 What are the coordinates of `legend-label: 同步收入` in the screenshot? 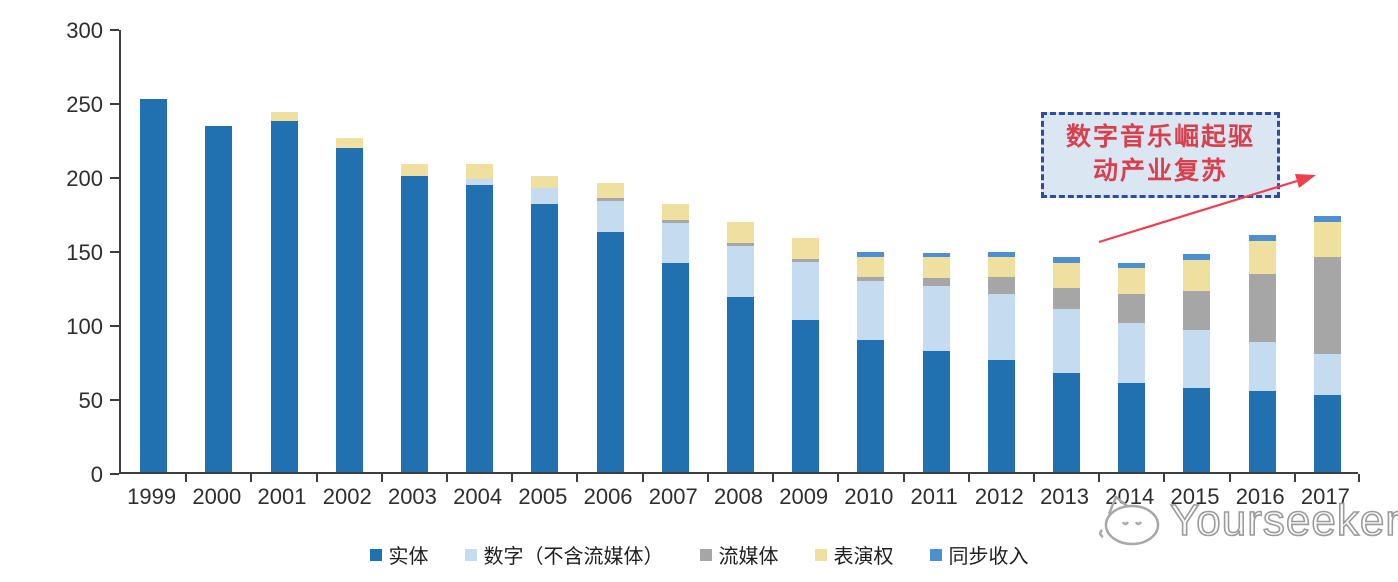 It's located at (988, 557).